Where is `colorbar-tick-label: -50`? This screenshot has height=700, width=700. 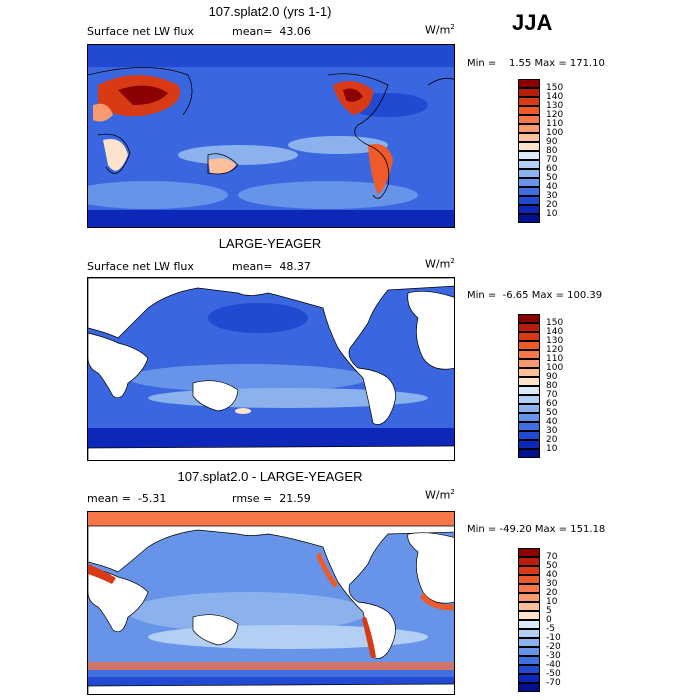
colorbar-tick-label: -50 is located at coordinates (553, 673).